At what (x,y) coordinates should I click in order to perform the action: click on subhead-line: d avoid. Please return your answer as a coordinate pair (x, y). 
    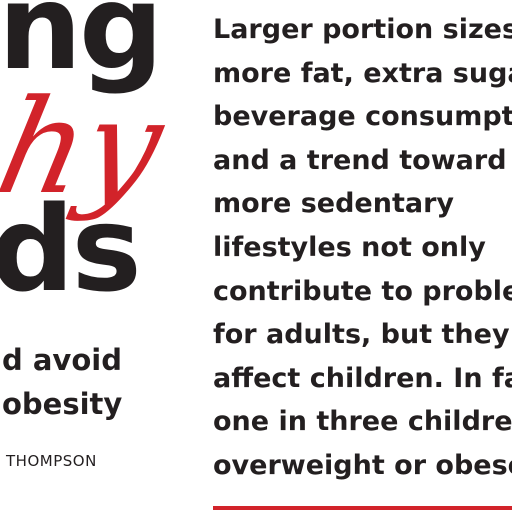
    Looking at the image, I should click on (62, 360).